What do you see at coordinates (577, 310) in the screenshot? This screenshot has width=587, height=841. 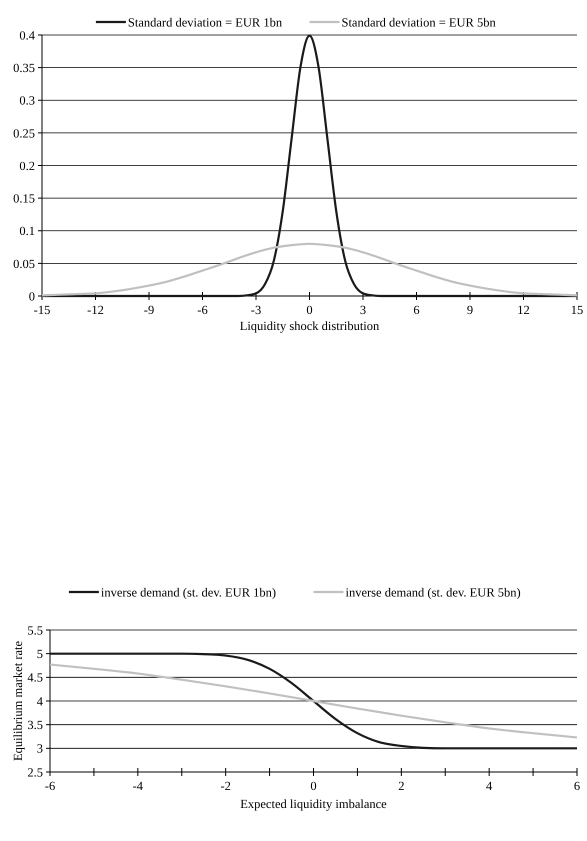 I see `x-tick-label: 15` at bounding box center [577, 310].